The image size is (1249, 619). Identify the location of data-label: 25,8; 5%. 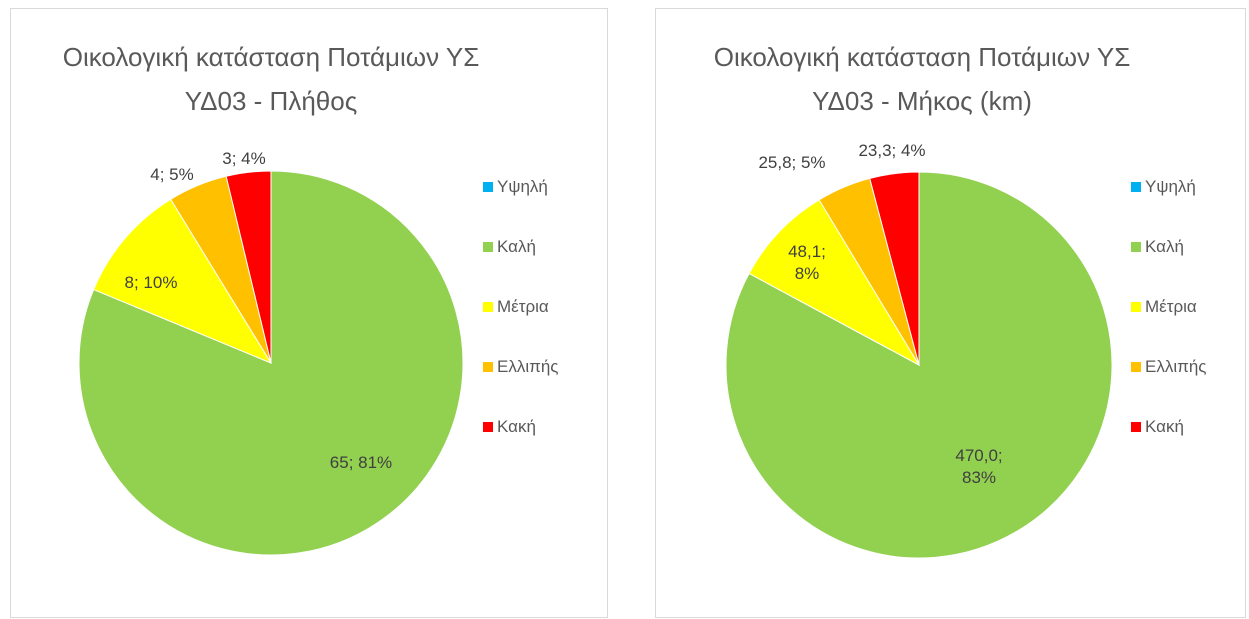
(792, 162).